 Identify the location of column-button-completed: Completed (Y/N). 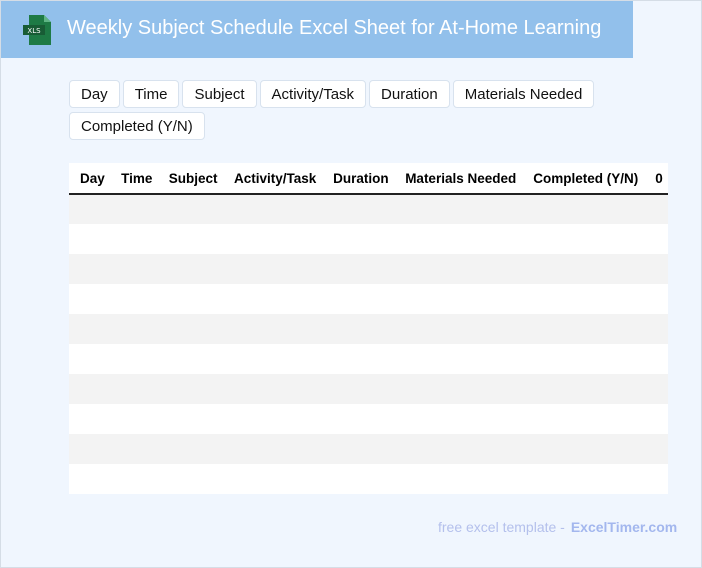
(137, 126).